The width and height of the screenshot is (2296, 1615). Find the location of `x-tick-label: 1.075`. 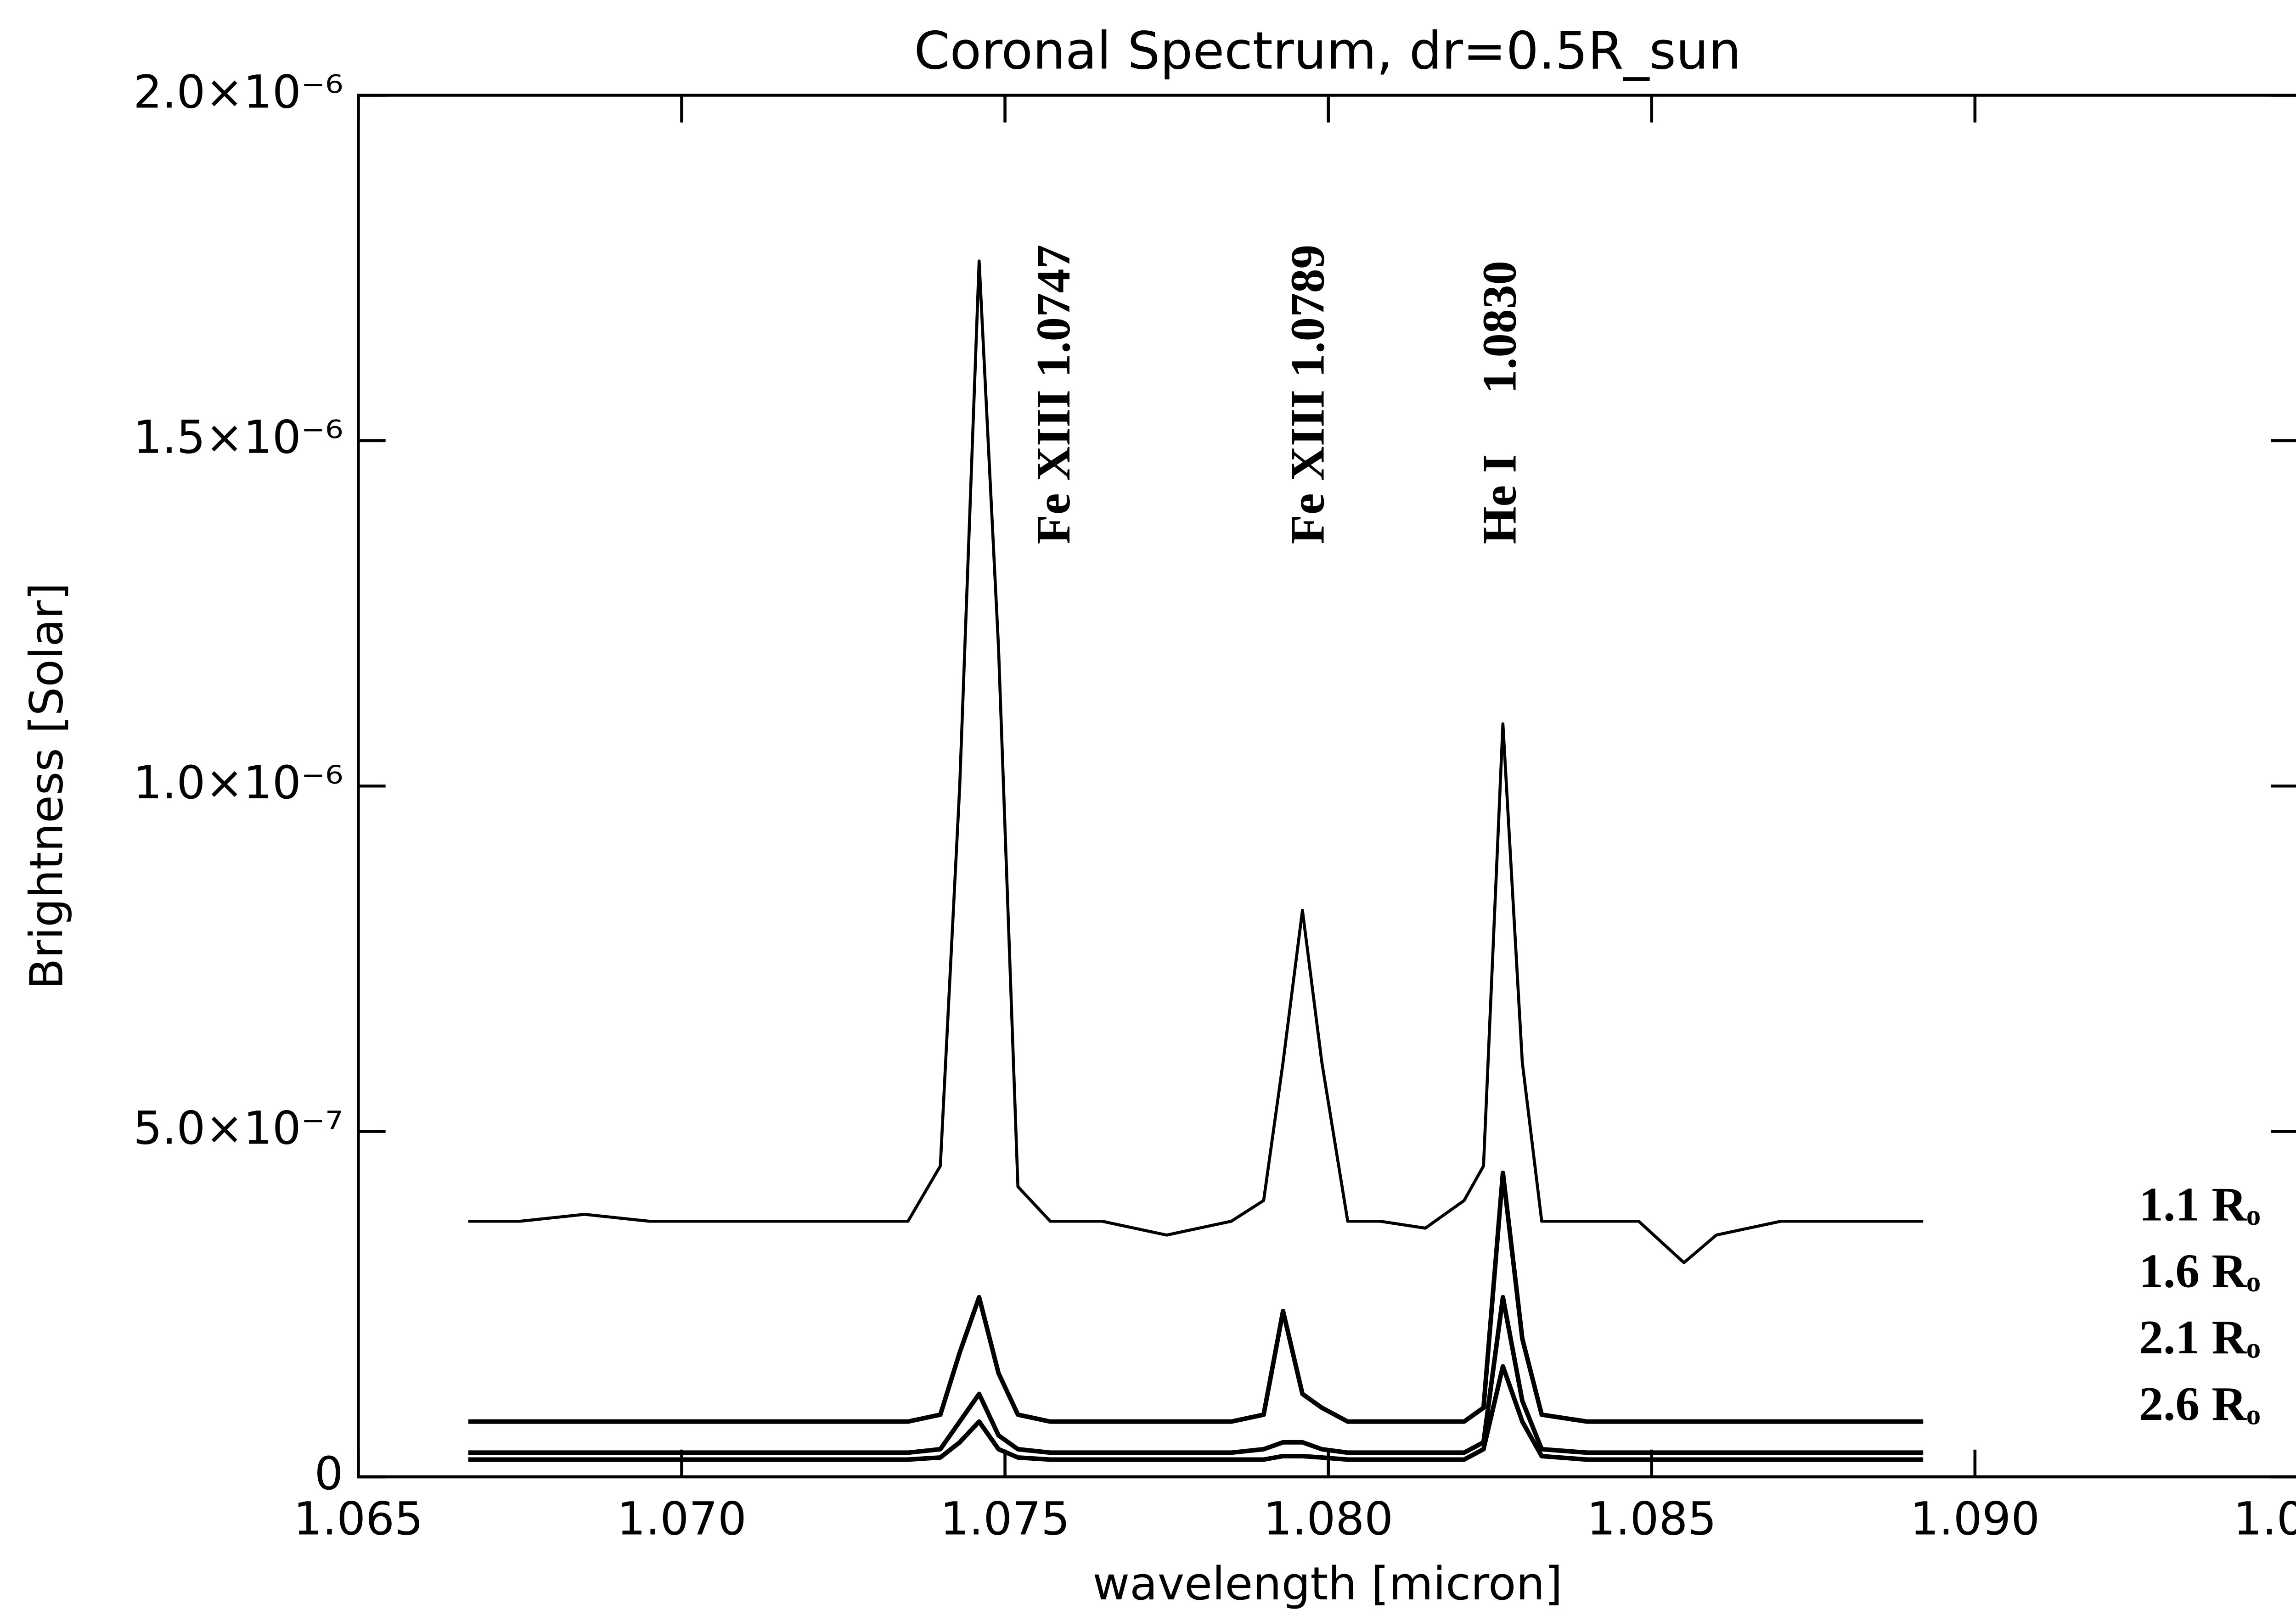

x-tick-label: 1.075 is located at coordinates (1005, 1519).